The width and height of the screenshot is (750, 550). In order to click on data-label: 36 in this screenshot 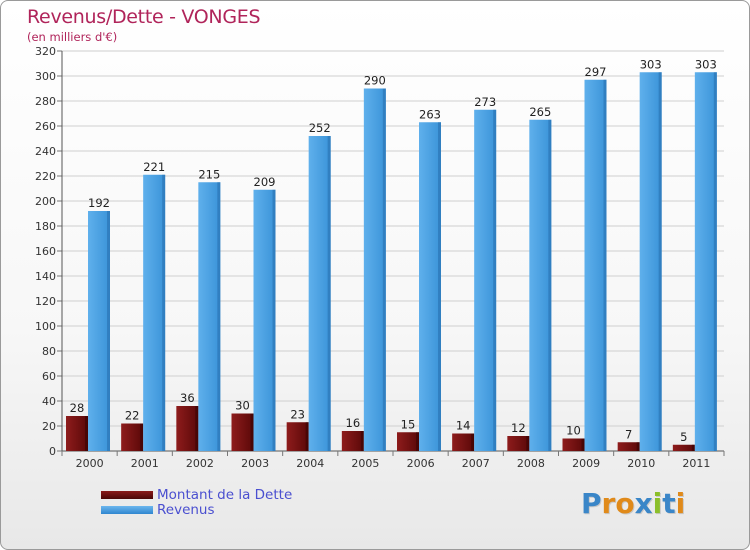, I will do `click(187, 398)`.